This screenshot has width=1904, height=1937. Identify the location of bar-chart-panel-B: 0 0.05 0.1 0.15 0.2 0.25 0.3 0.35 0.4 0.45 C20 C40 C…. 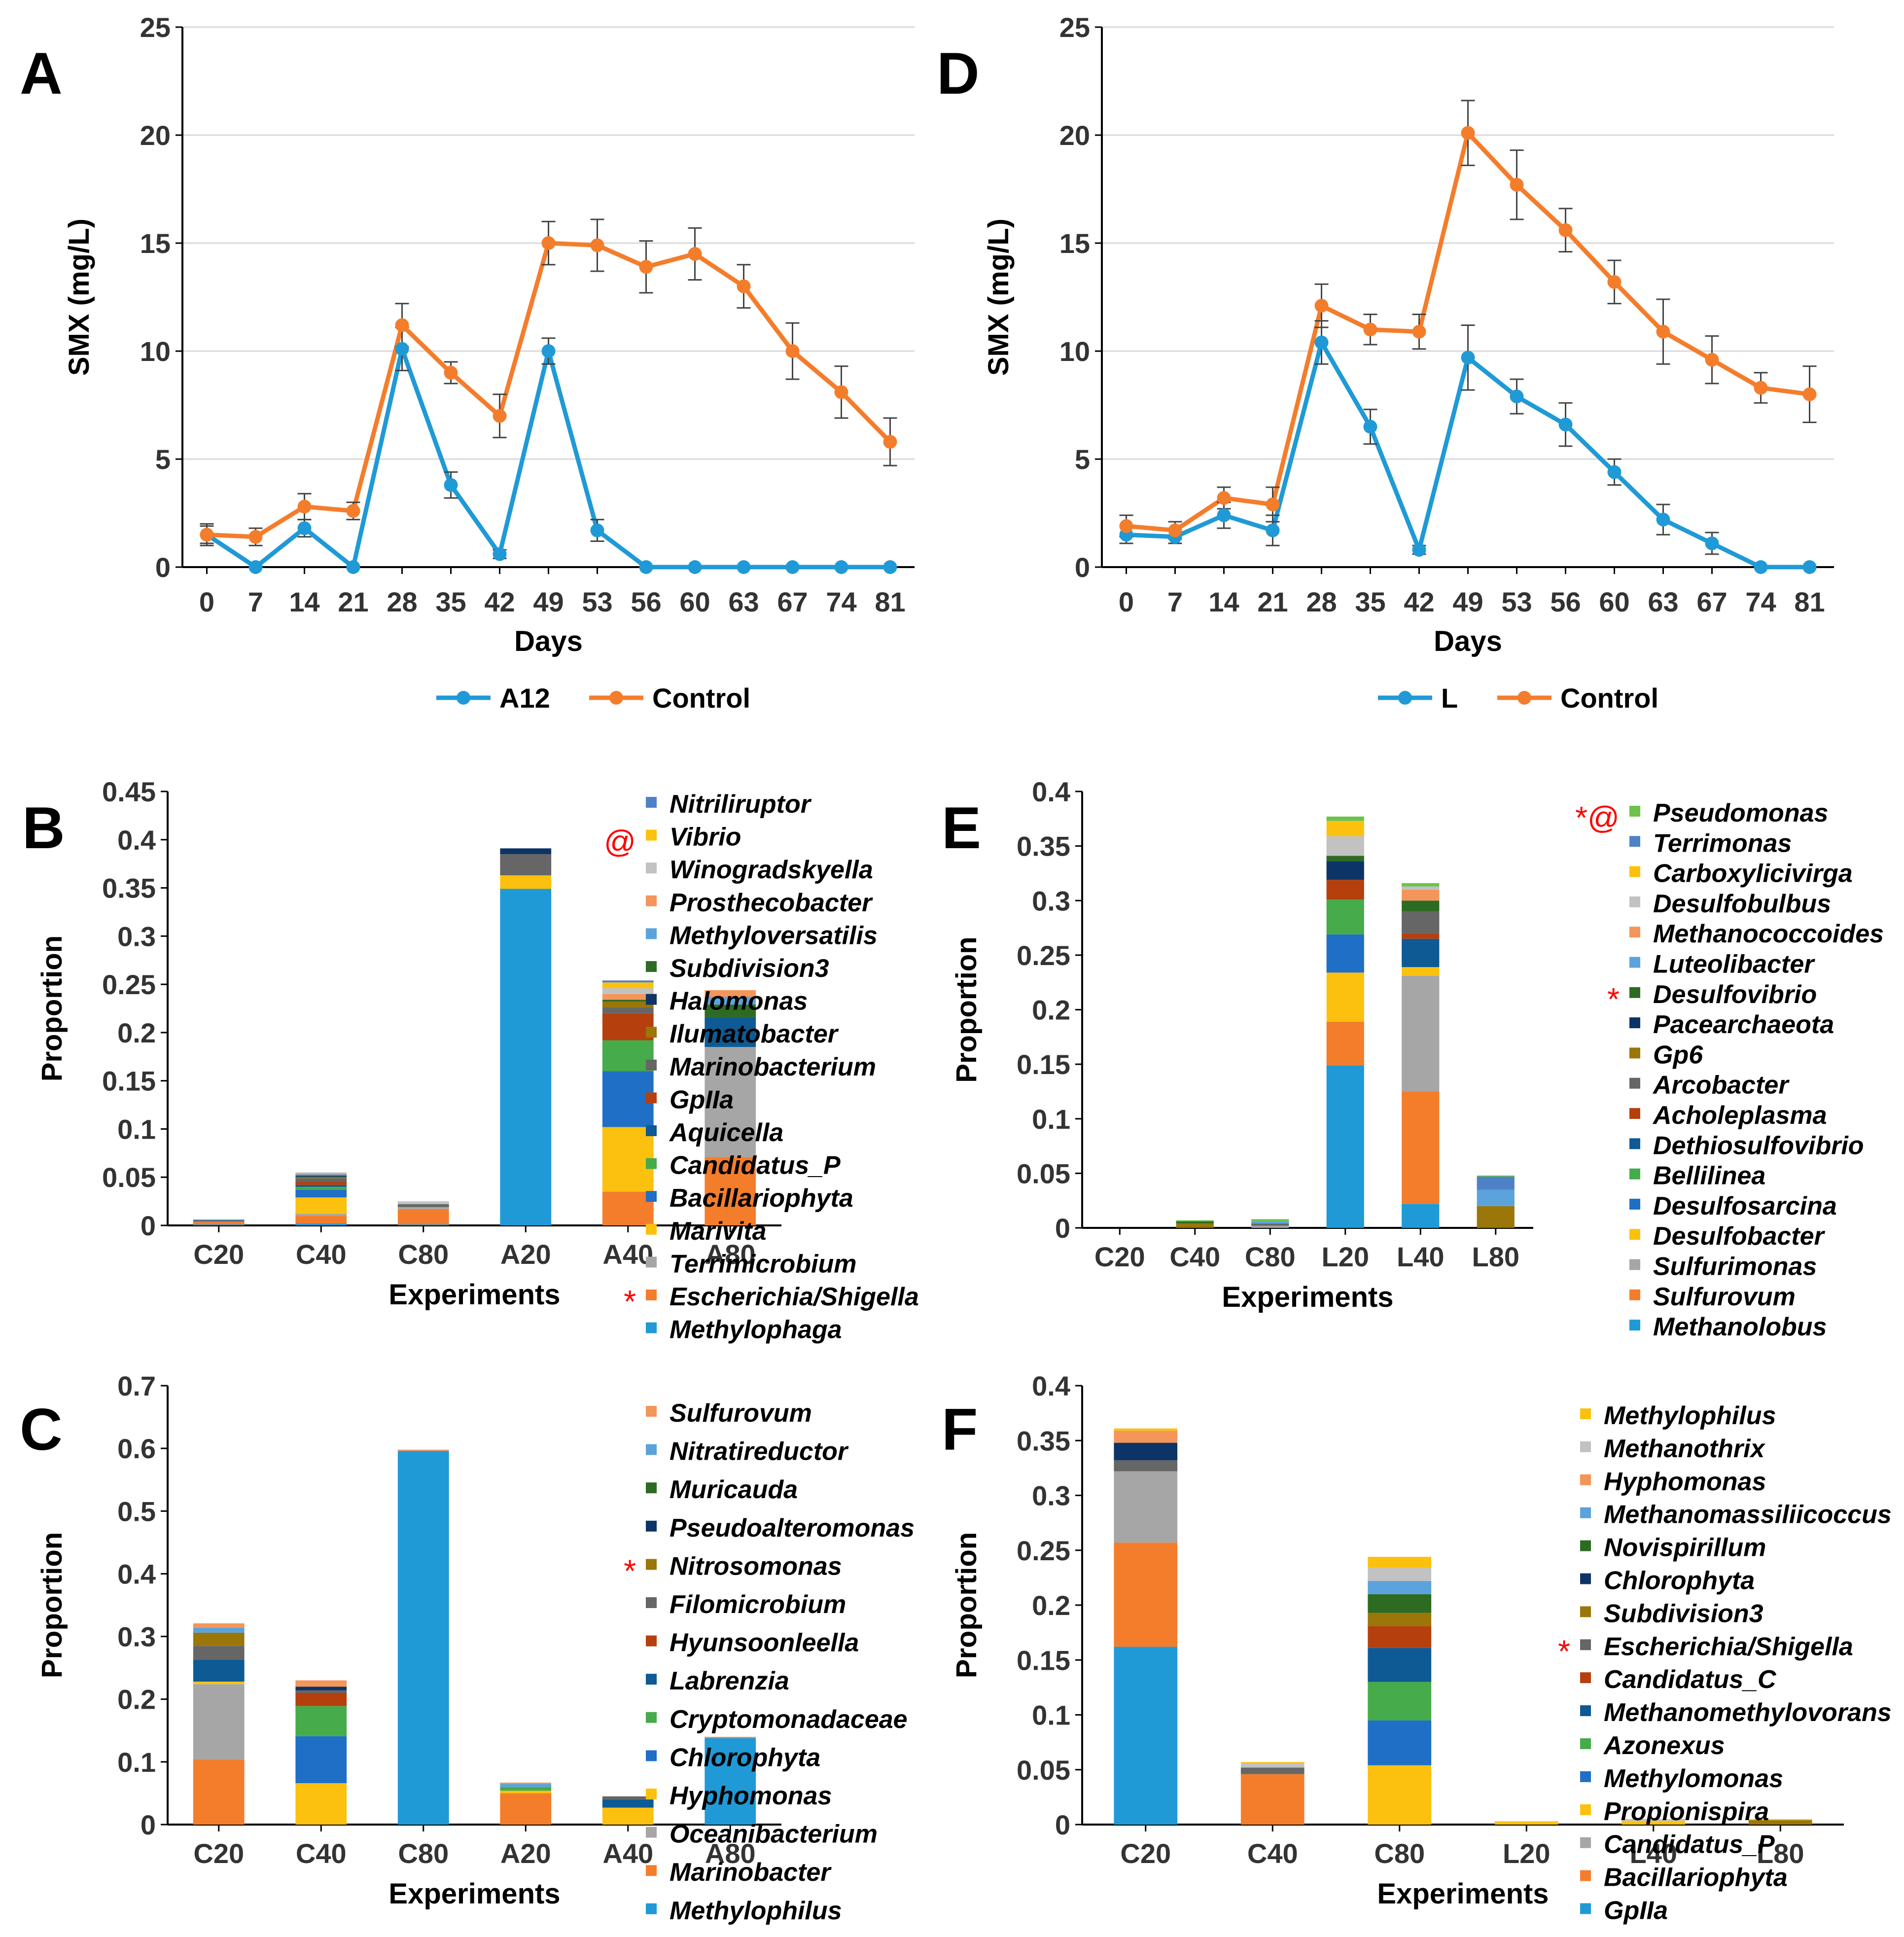
(470, 1060).